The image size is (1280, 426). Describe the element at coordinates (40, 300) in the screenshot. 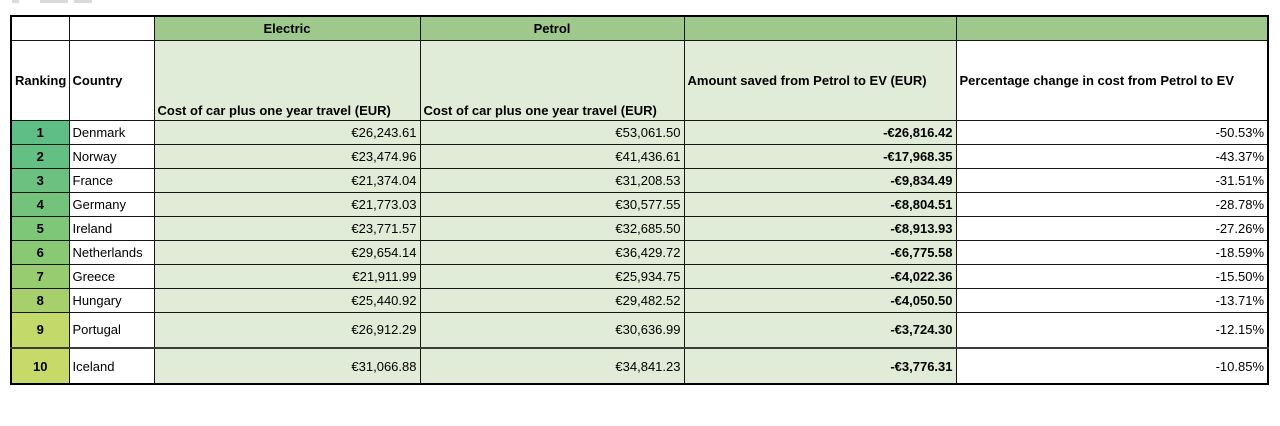

I see `cell-rank: 8` at that location.